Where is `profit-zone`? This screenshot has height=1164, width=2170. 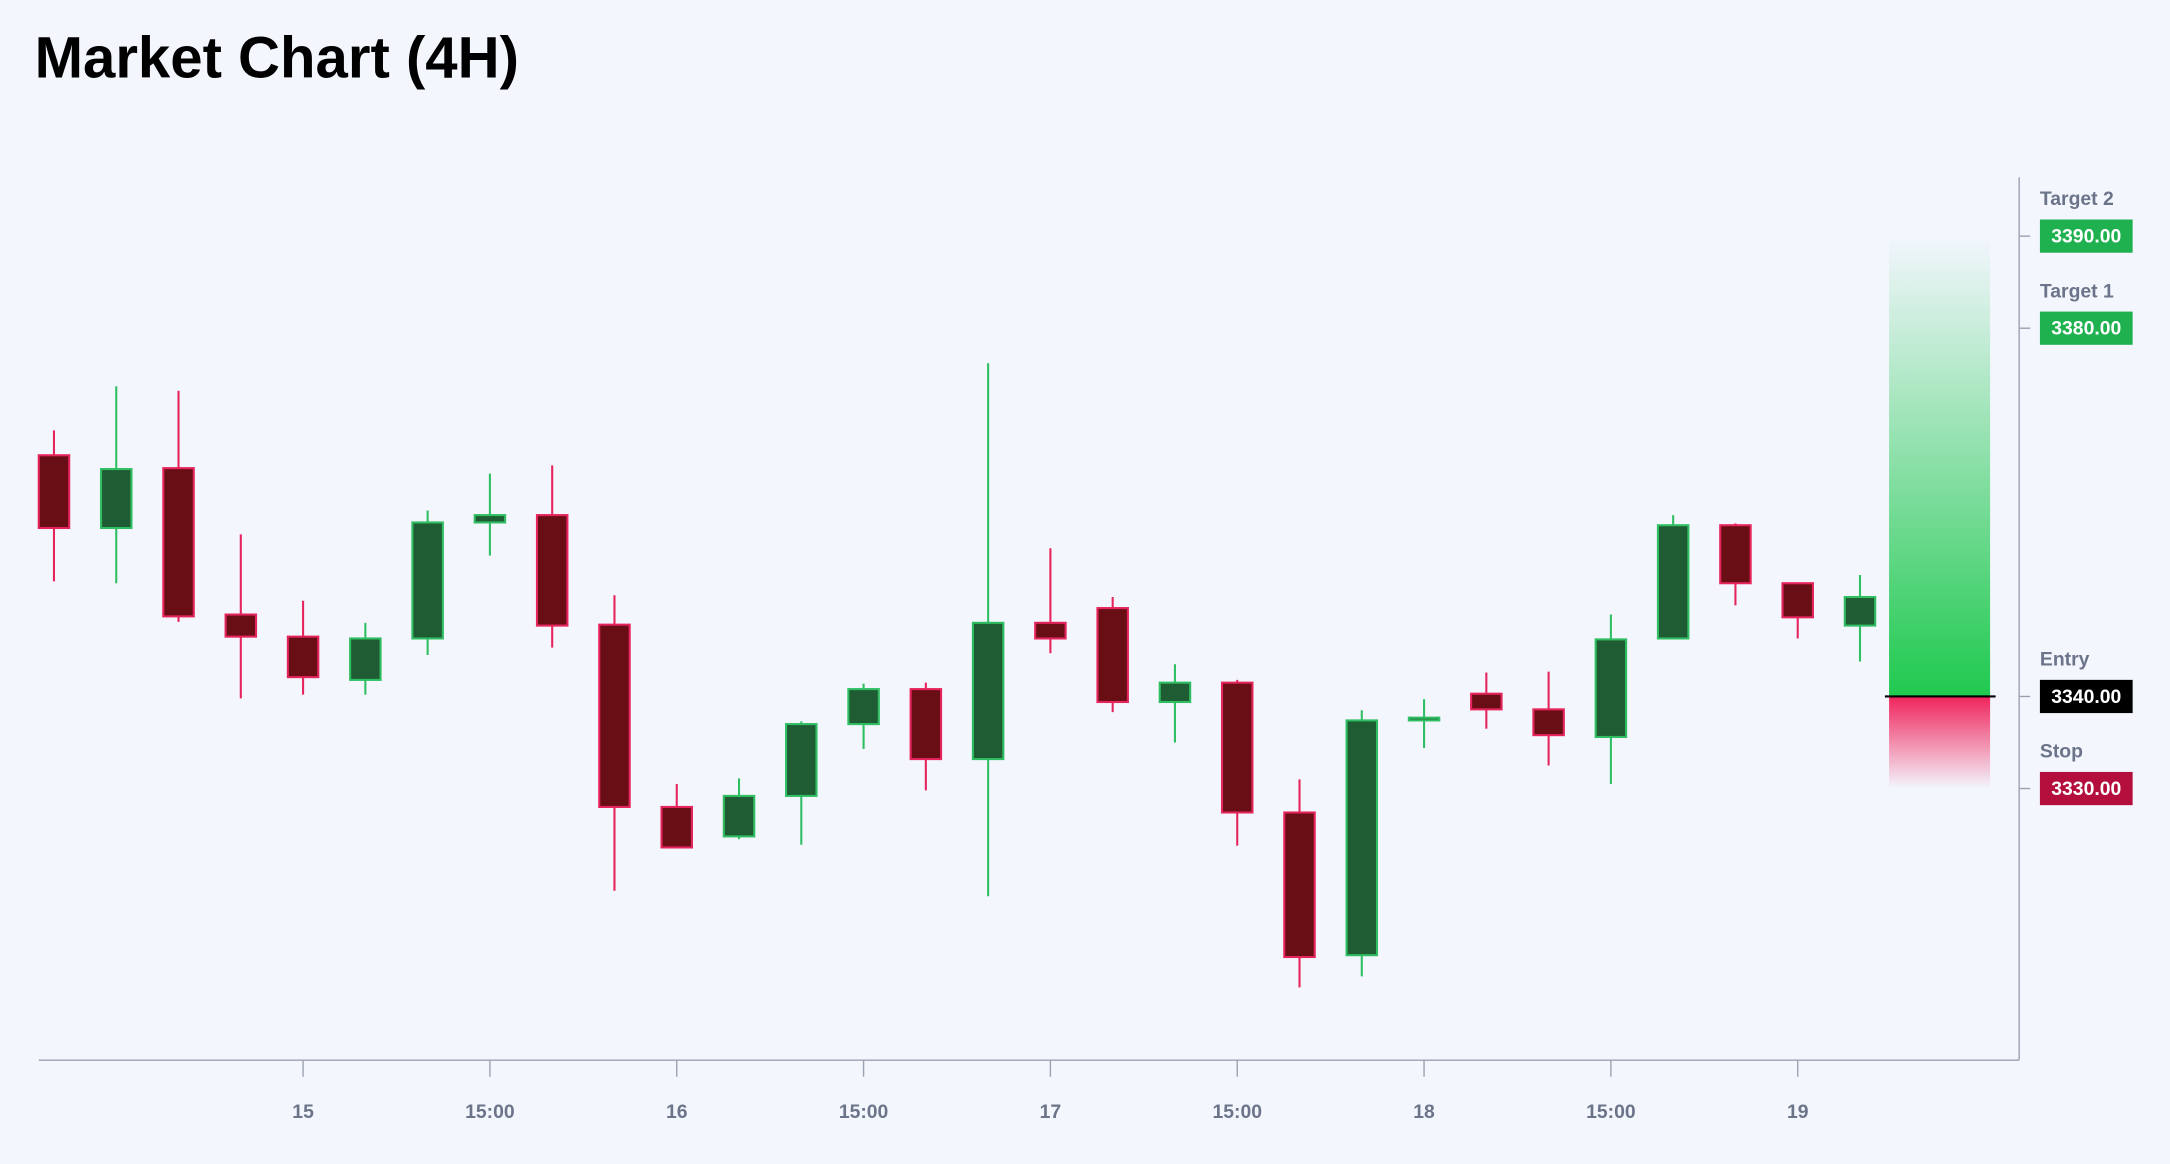 profit-zone is located at coordinates (1940, 466).